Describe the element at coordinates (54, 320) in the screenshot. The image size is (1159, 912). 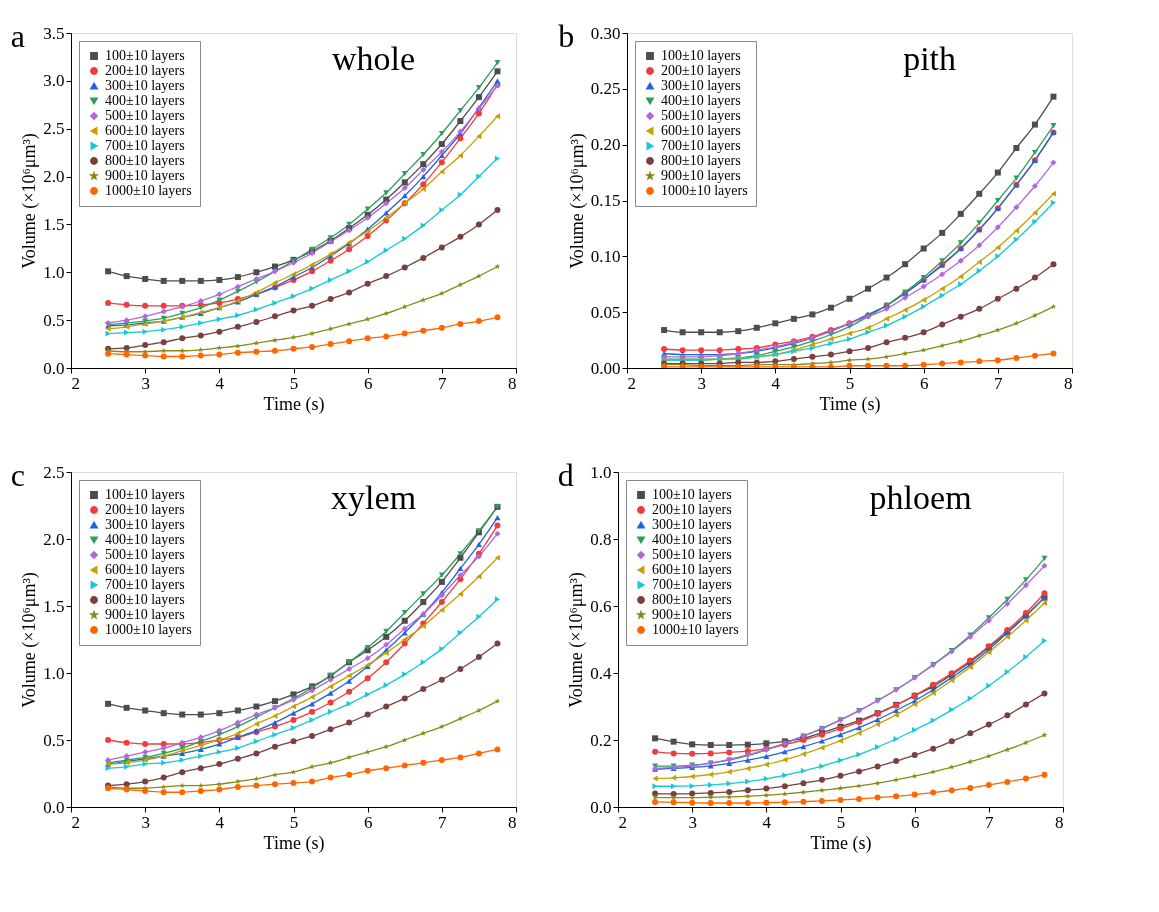
I see `y-tick-label: 0.5` at that location.